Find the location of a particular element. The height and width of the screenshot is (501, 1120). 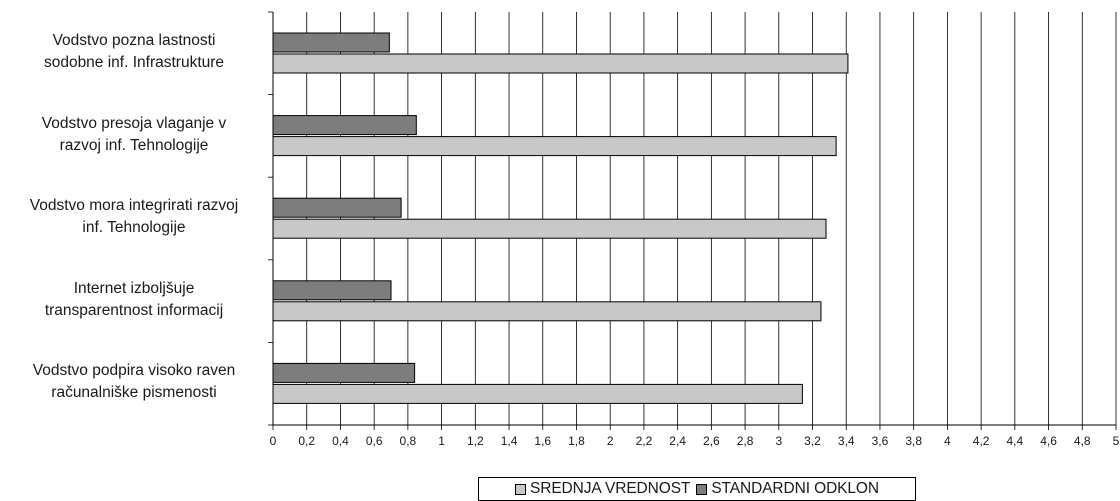

x-tick-label: 4 is located at coordinates (947, 441).